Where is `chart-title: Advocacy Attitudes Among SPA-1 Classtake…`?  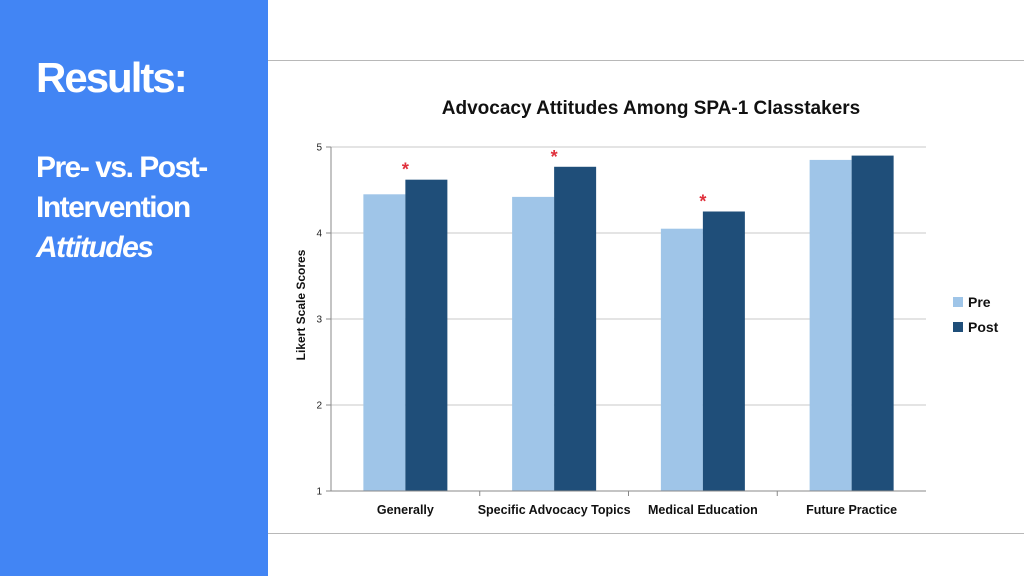
chart-title: Advocacy Attitudes Among SPA-1 Classtake… is located at coordinates (651, 108).